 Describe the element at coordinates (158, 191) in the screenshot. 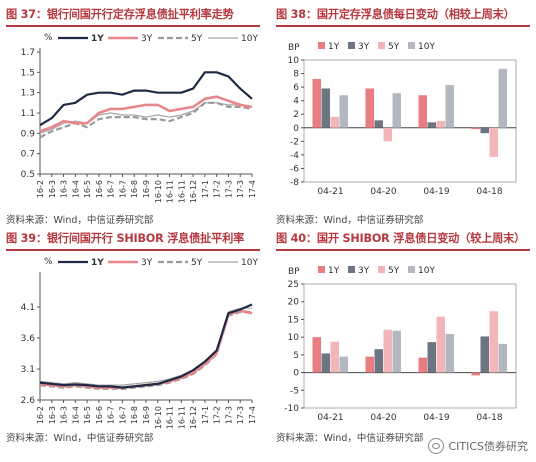

I see `x-tick-label: 16-10` at that location.